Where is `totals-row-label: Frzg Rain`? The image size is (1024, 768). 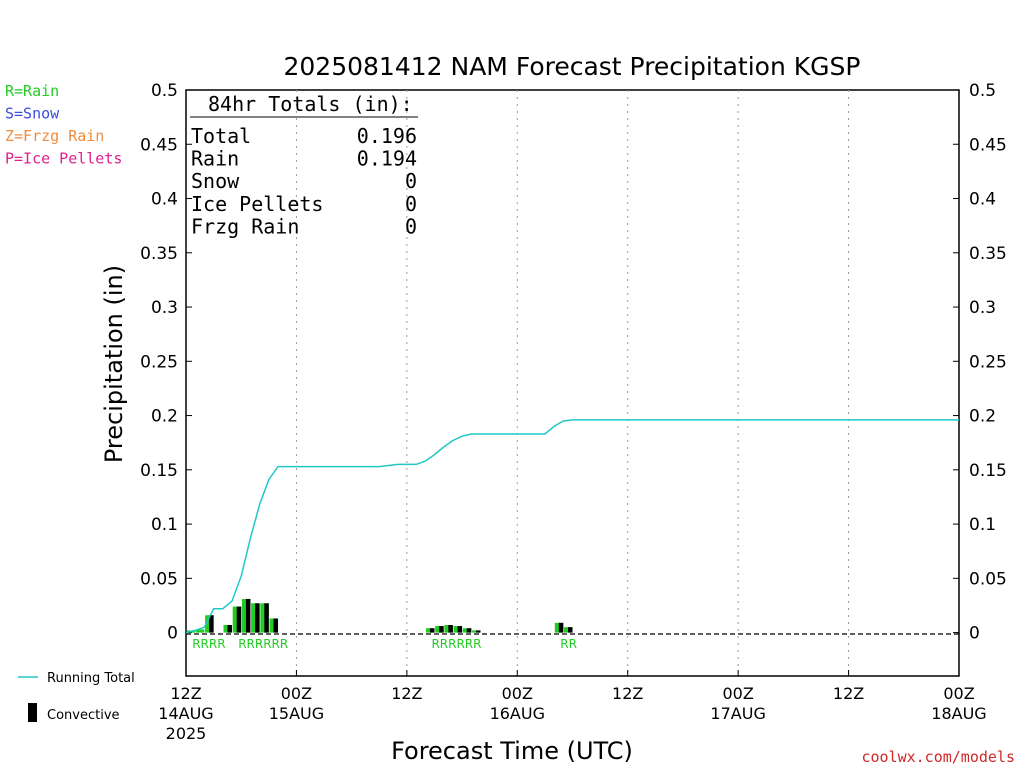 totals-row-label: Frzg Rain is located at coordinates (245, 226).